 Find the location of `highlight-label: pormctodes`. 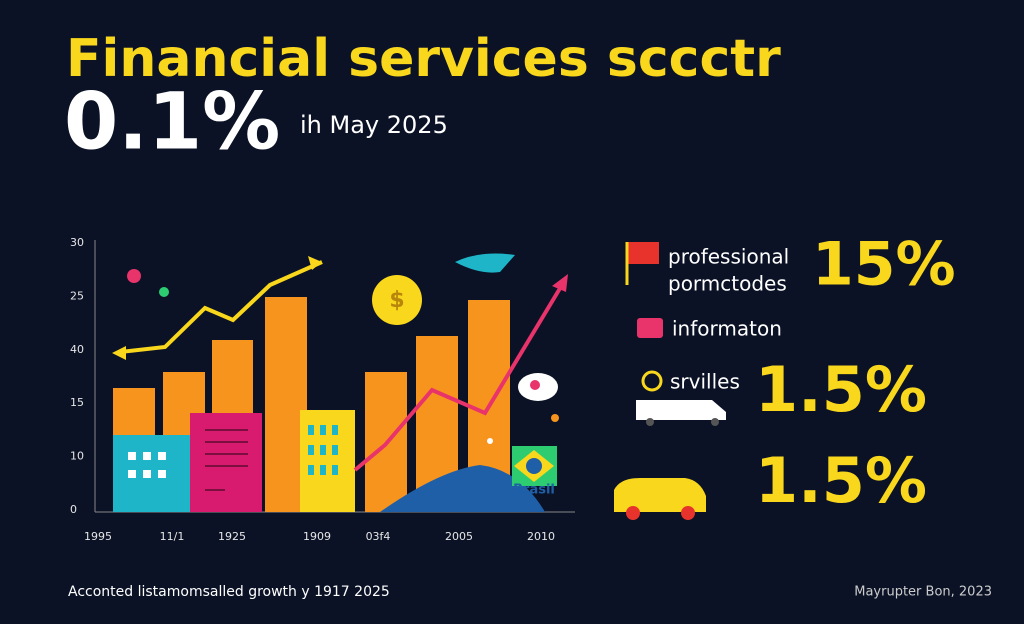

highlight-label: pormctodes is located at coordinates (727, 284).